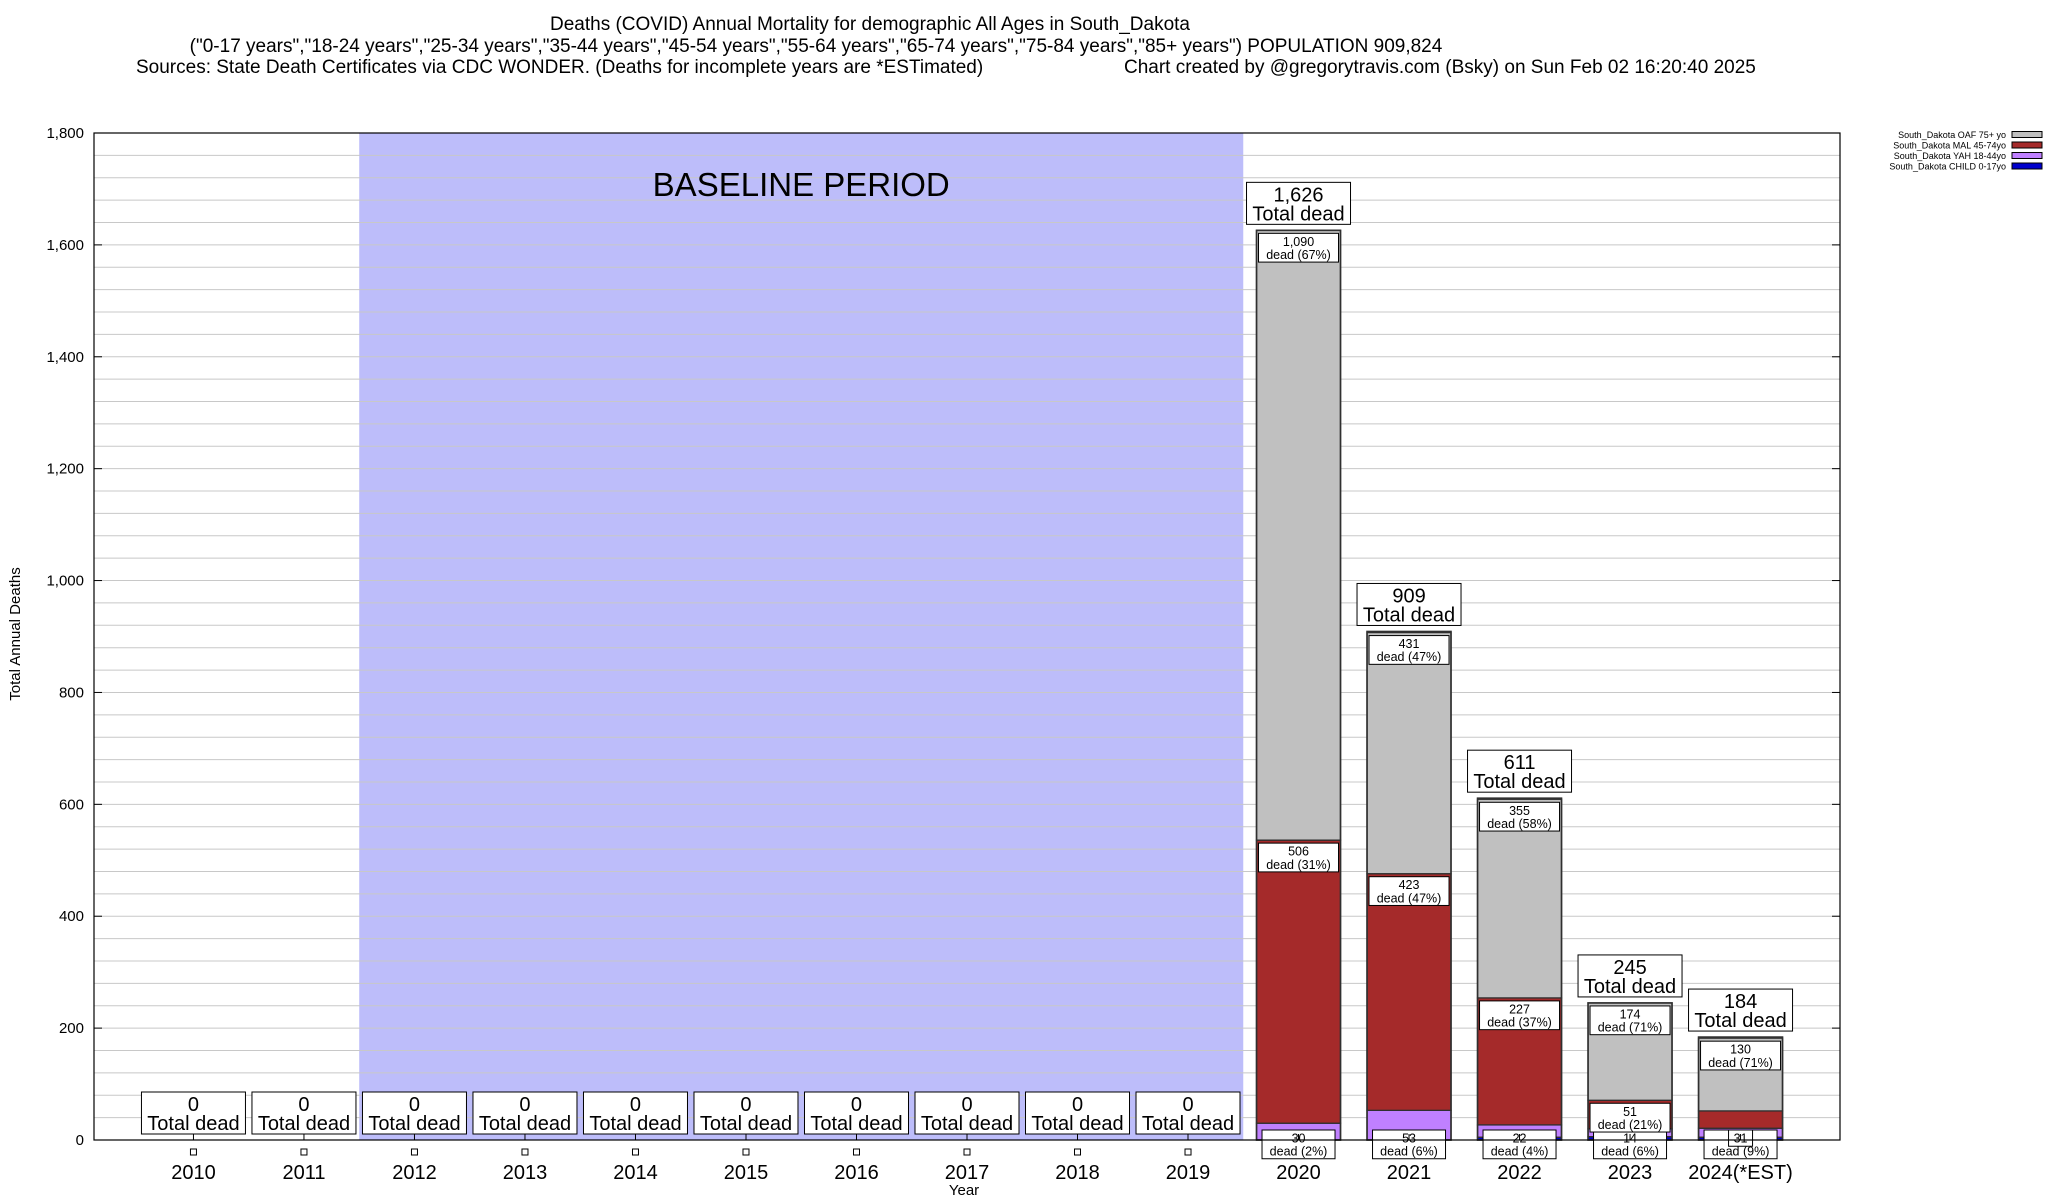  What do you see at coordinates (967, 1173) in the screenshot?
I see `x-tick-label: 2017` at bounding box center [967, 1173].